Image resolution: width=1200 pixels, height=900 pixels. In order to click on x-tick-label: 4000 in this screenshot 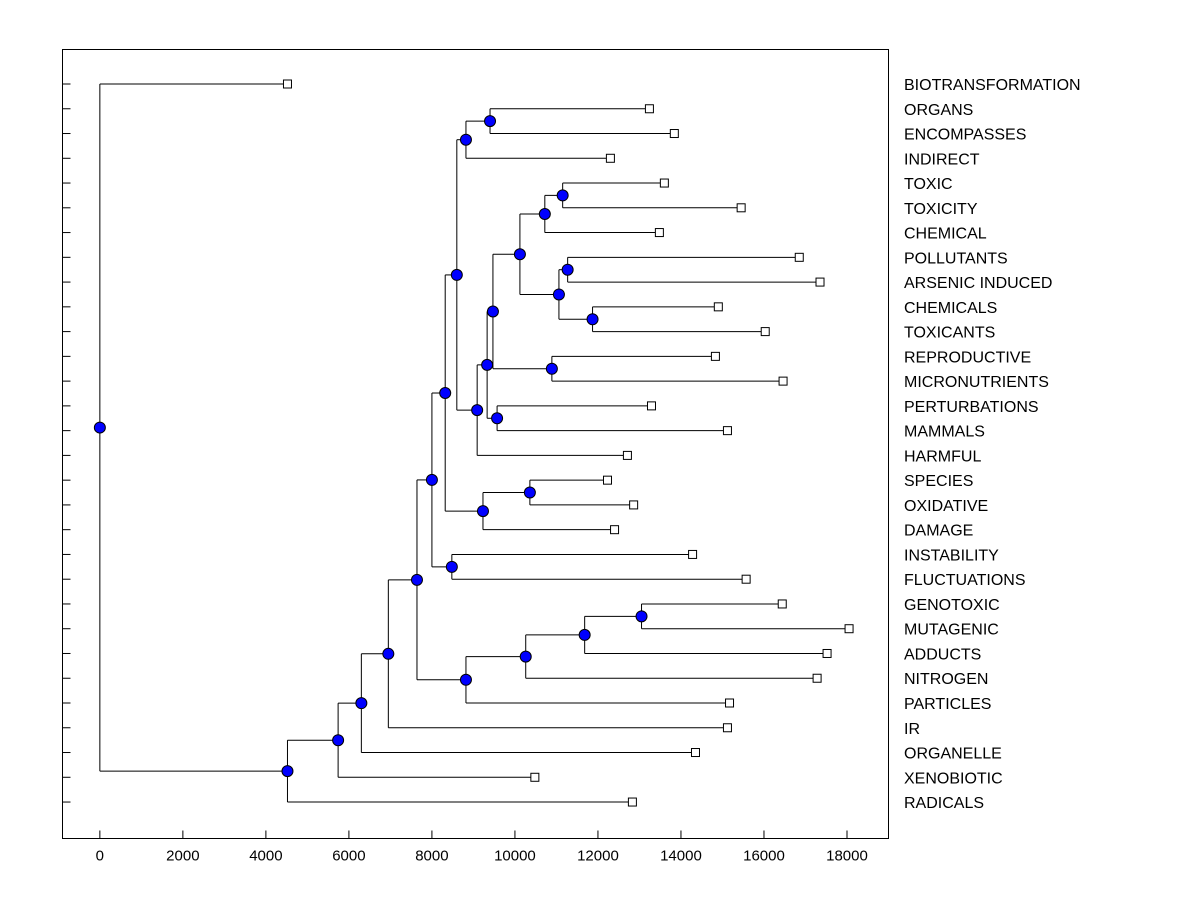, I will do `click(265, 856)`.